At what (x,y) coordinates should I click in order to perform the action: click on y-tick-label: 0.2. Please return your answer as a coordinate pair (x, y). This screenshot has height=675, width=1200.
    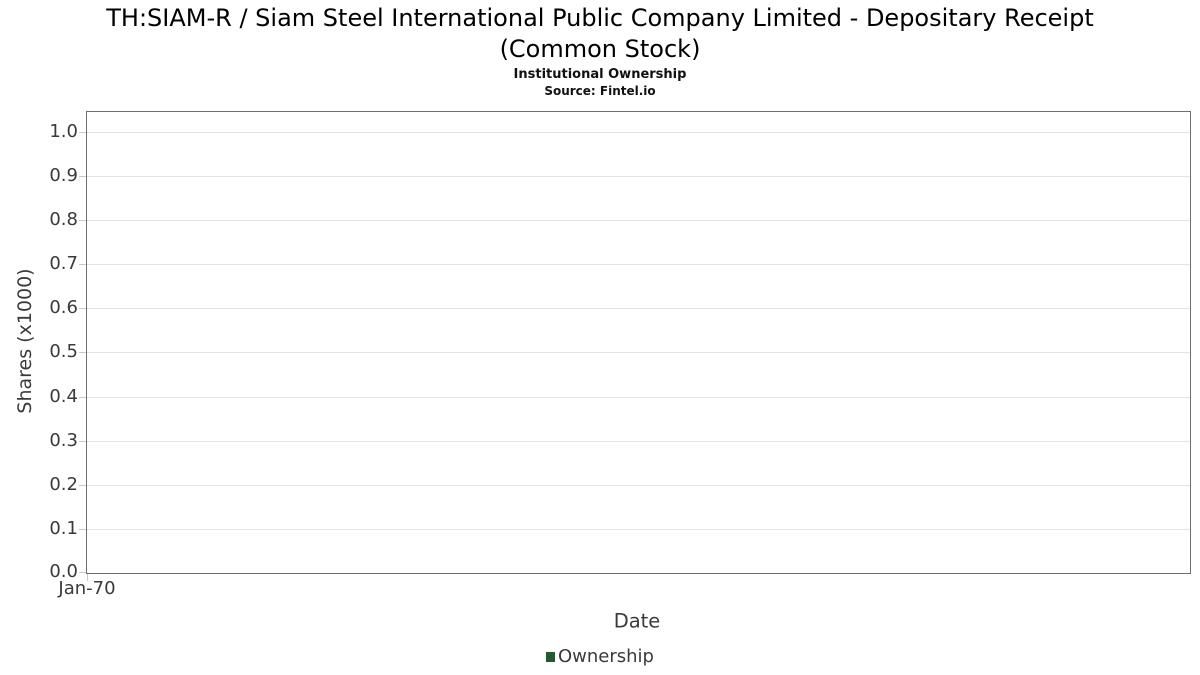
    Looking at the image, I should click on (63, 484).